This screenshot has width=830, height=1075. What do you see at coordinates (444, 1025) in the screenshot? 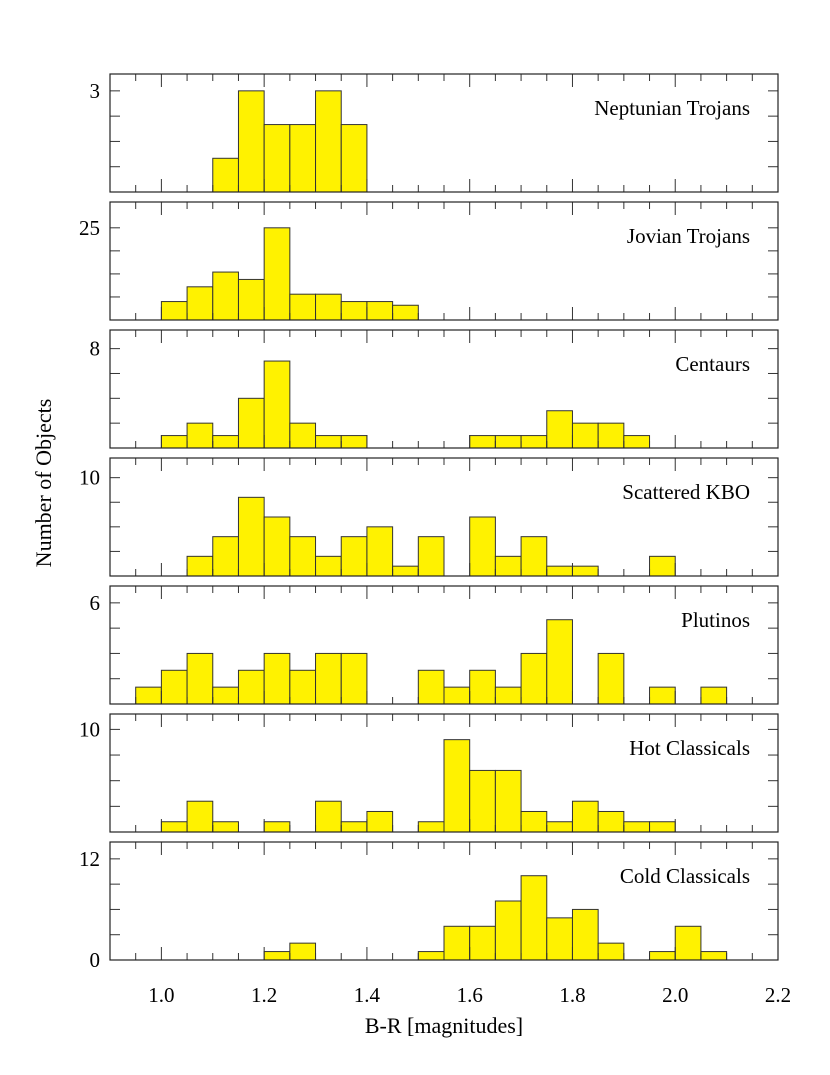
I see `x-axis-label: B-R [magnitudes]` at bounding box center [444, 1025].